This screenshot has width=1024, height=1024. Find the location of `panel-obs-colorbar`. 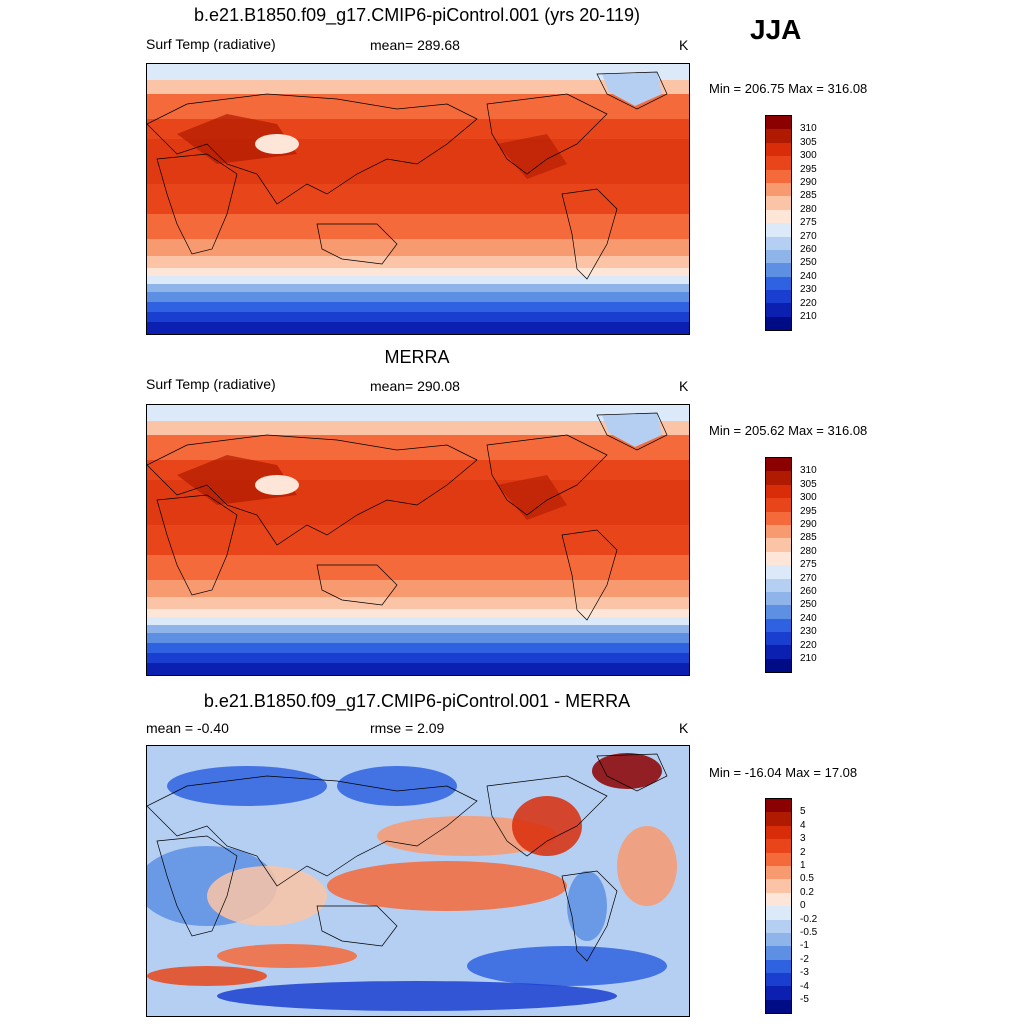

panel-obs-colorbar is located at coordinates (778, 565).